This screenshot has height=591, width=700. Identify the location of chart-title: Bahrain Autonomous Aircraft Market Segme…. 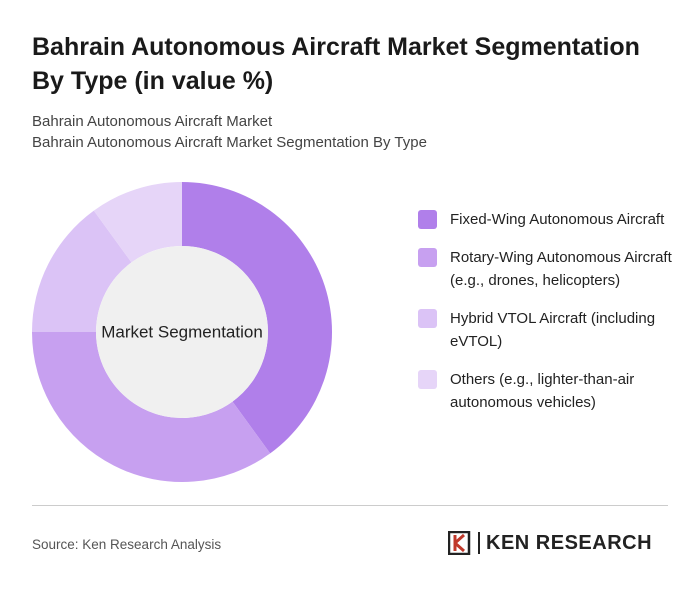
(336, 64).